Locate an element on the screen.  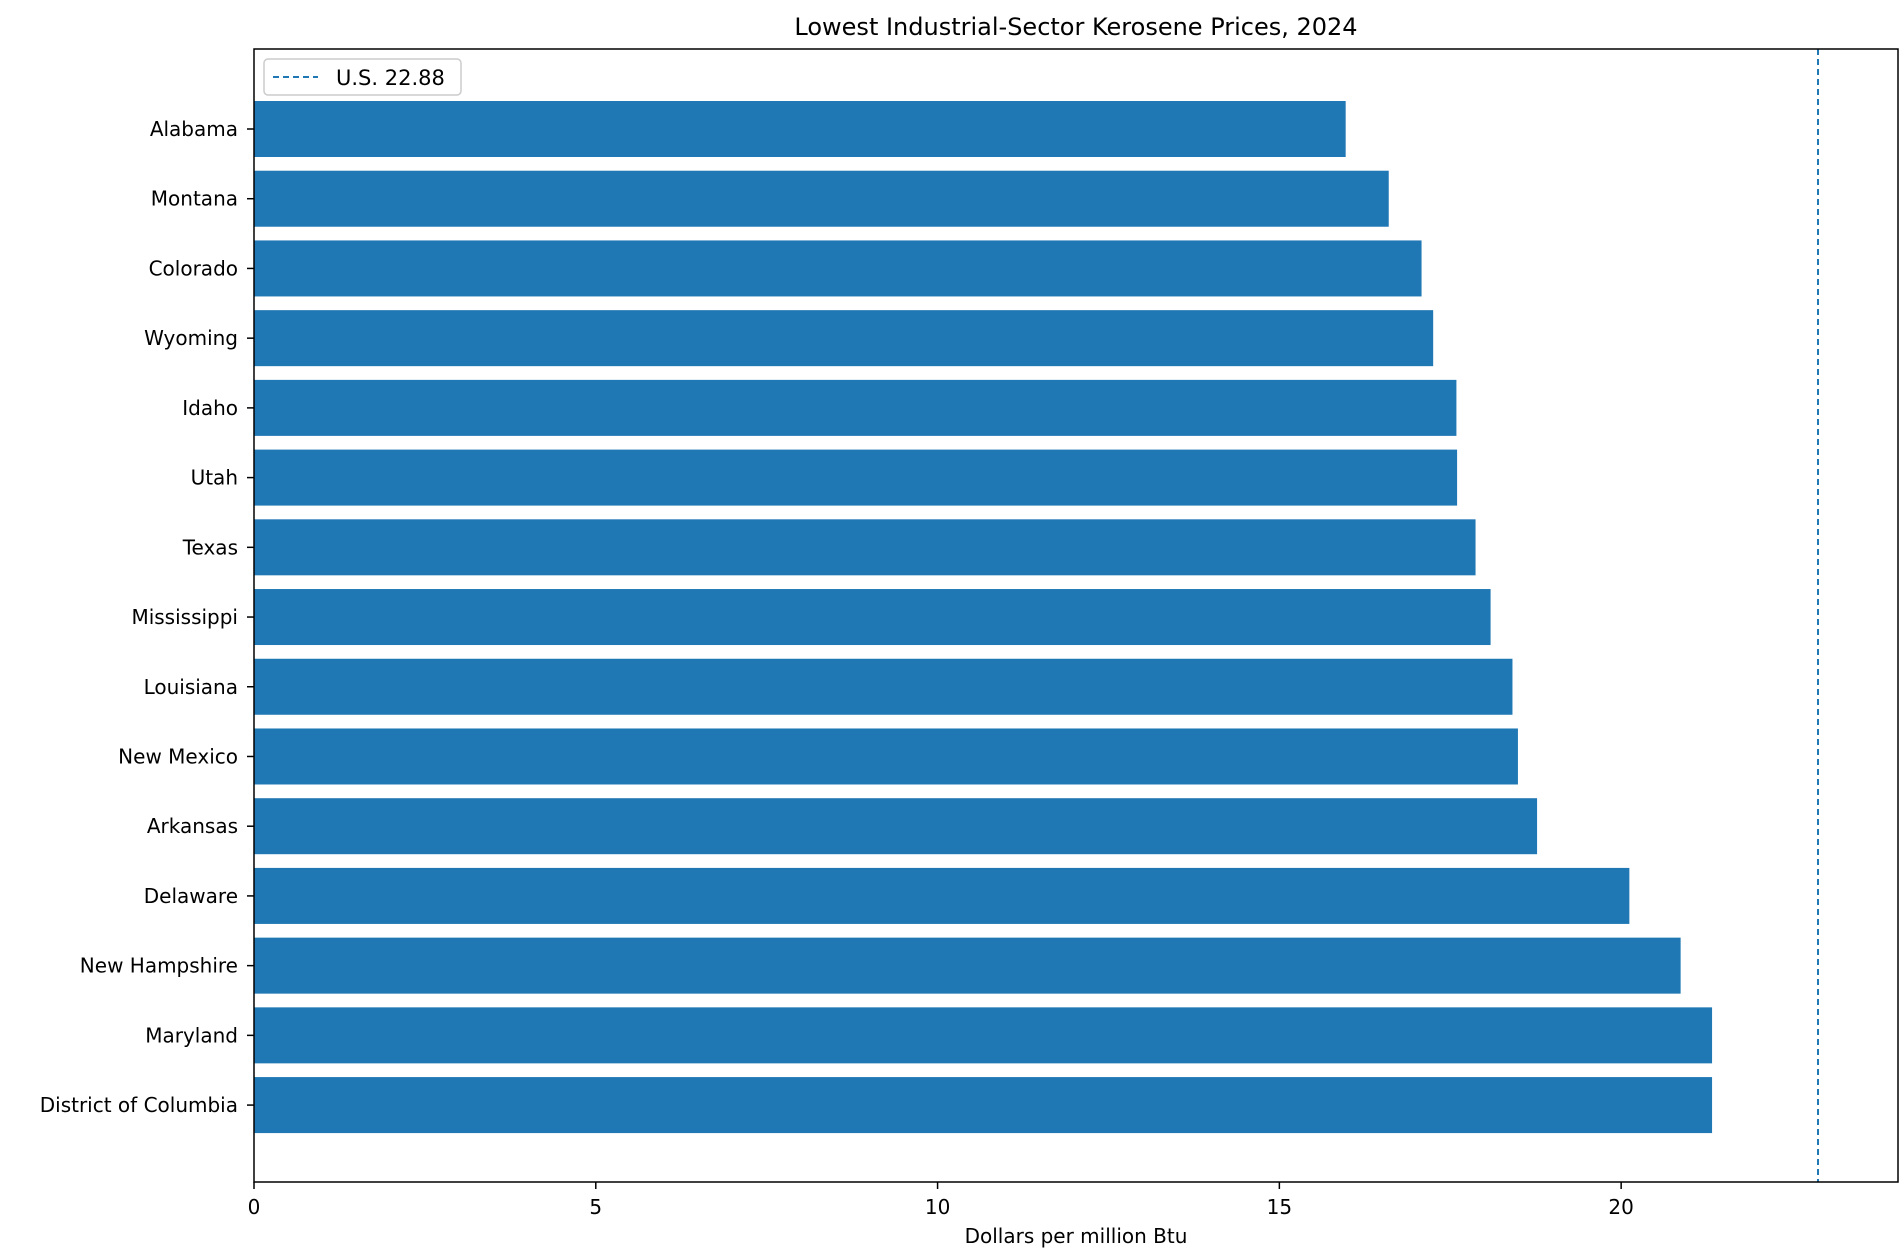
x-axis: 0 5 10 15 20 is located at coordinates (941, 1200).